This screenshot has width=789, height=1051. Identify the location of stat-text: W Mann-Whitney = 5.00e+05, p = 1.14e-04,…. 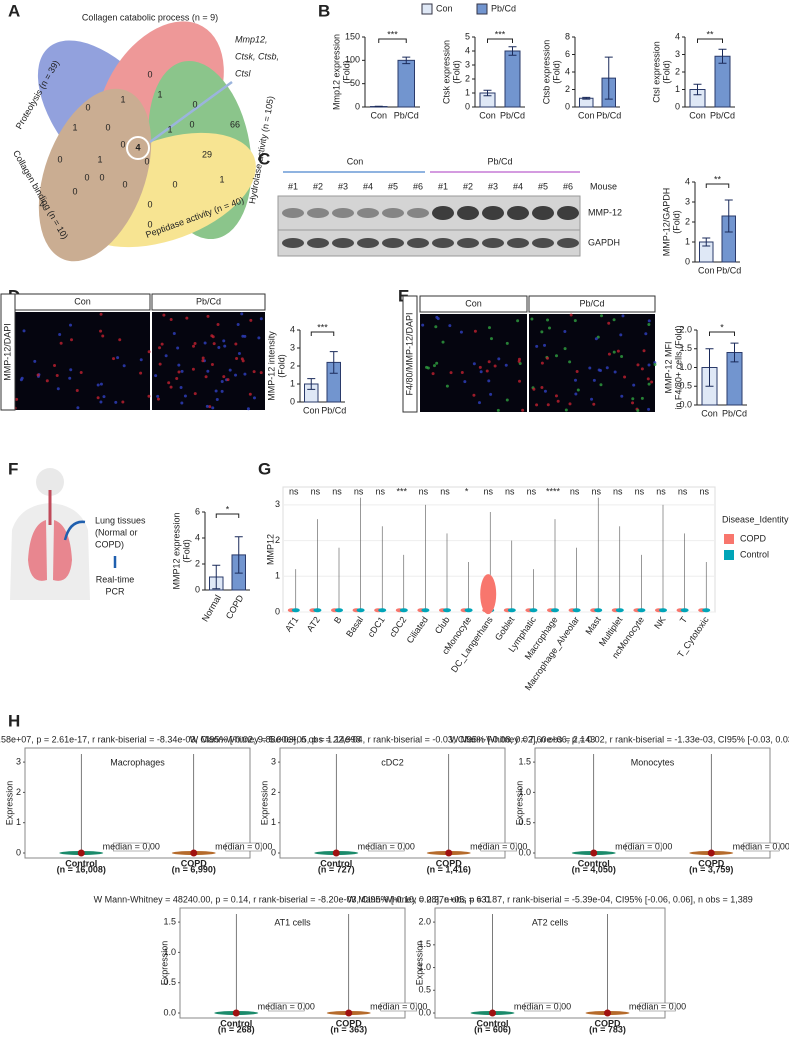
(392, 739).